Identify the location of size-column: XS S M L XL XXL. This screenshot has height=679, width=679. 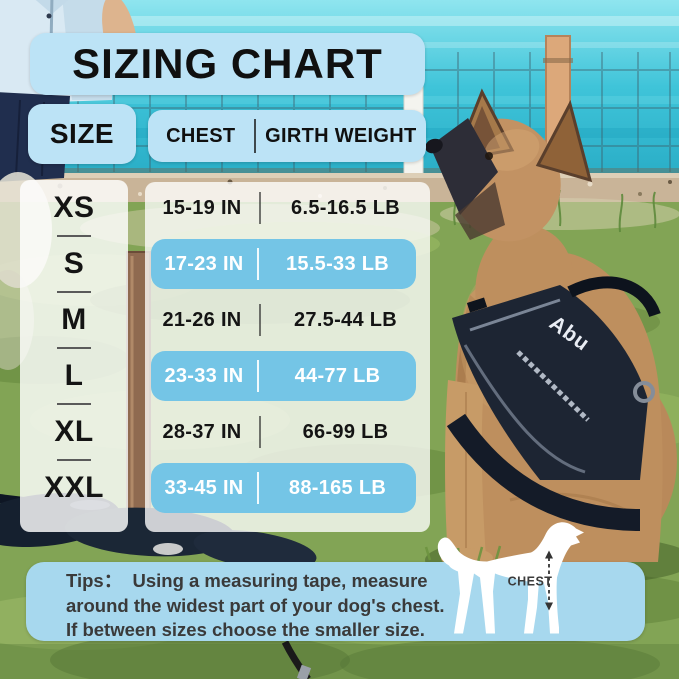
(74, 356).